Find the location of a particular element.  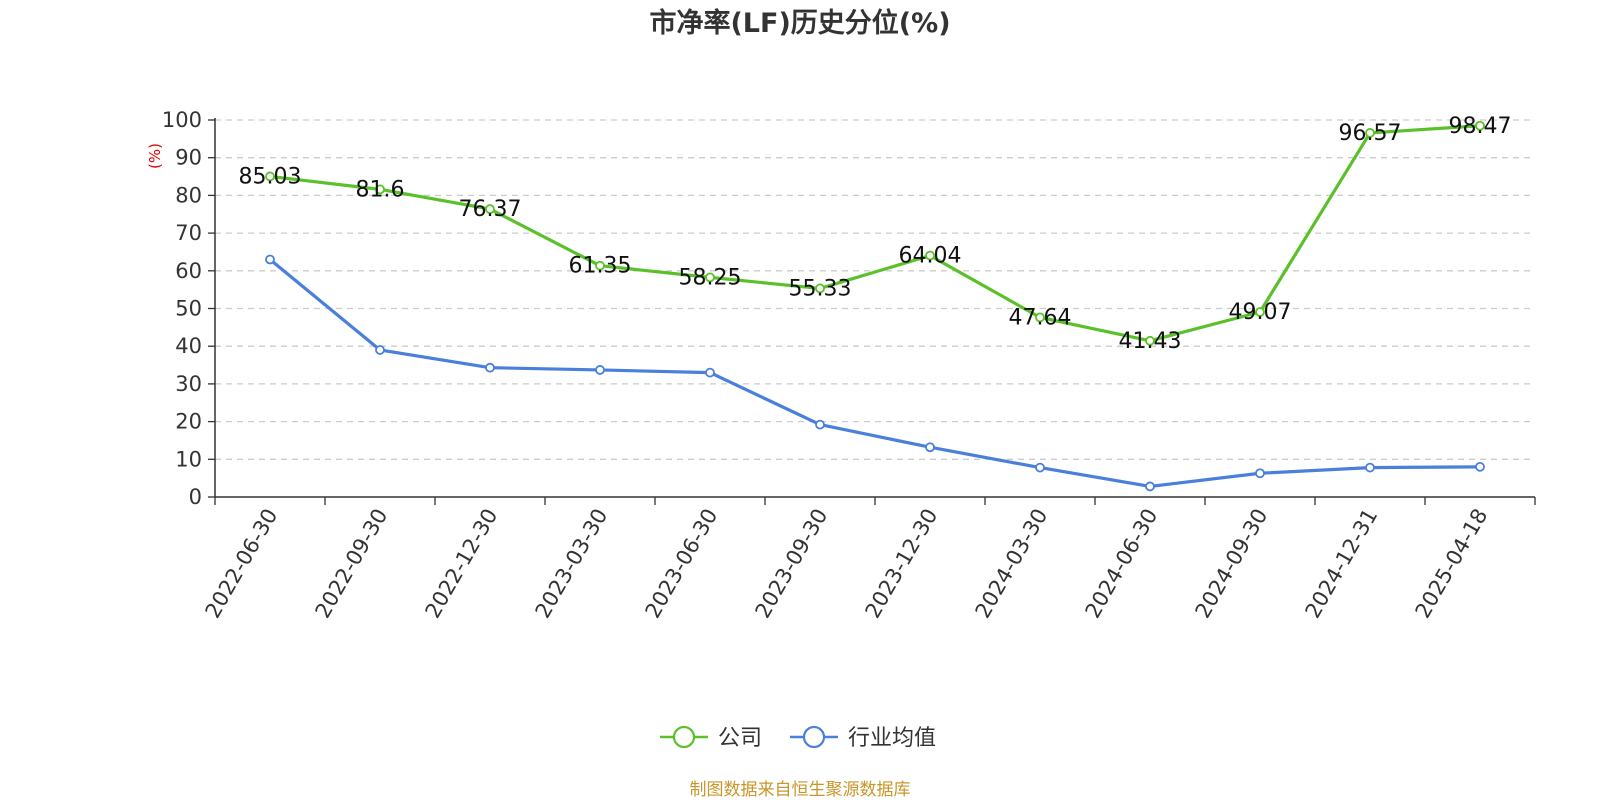

x-tick-label: 2024-03-30 is located at coordinates (1012, 564).